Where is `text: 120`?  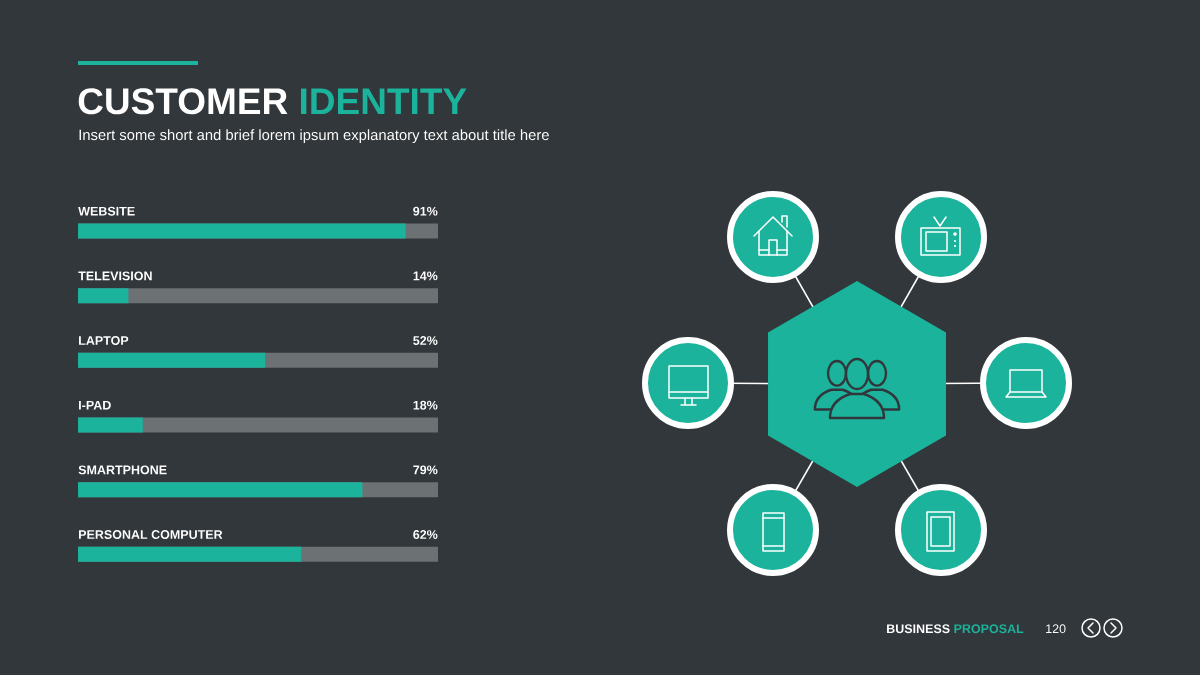 text: 120 is located at coordinates (1056, 629).